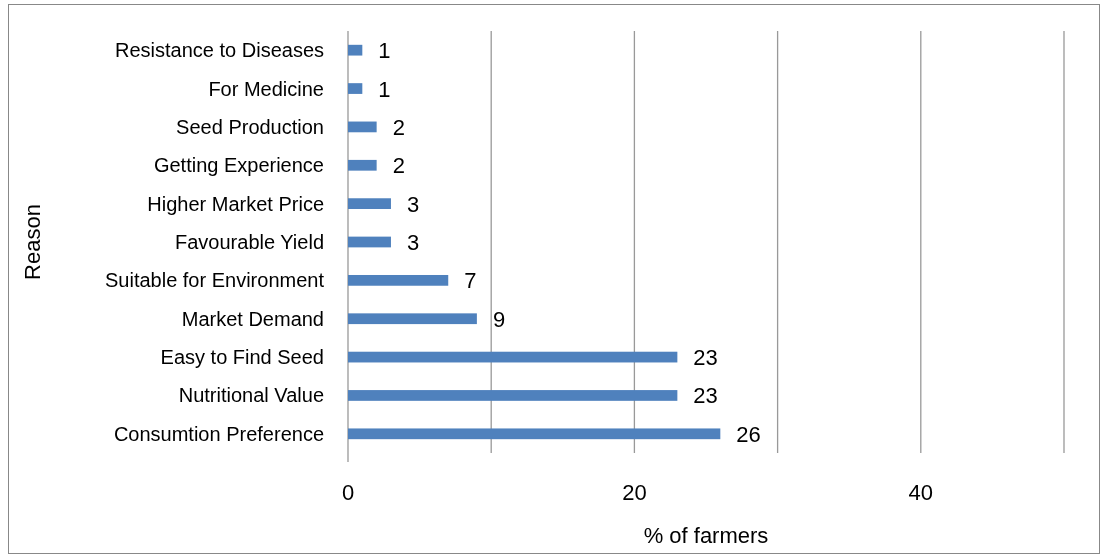 The height and width of the screenshot is (554, 1100). I want to click on y-tick-label: Seed Production, so click(250, 126).